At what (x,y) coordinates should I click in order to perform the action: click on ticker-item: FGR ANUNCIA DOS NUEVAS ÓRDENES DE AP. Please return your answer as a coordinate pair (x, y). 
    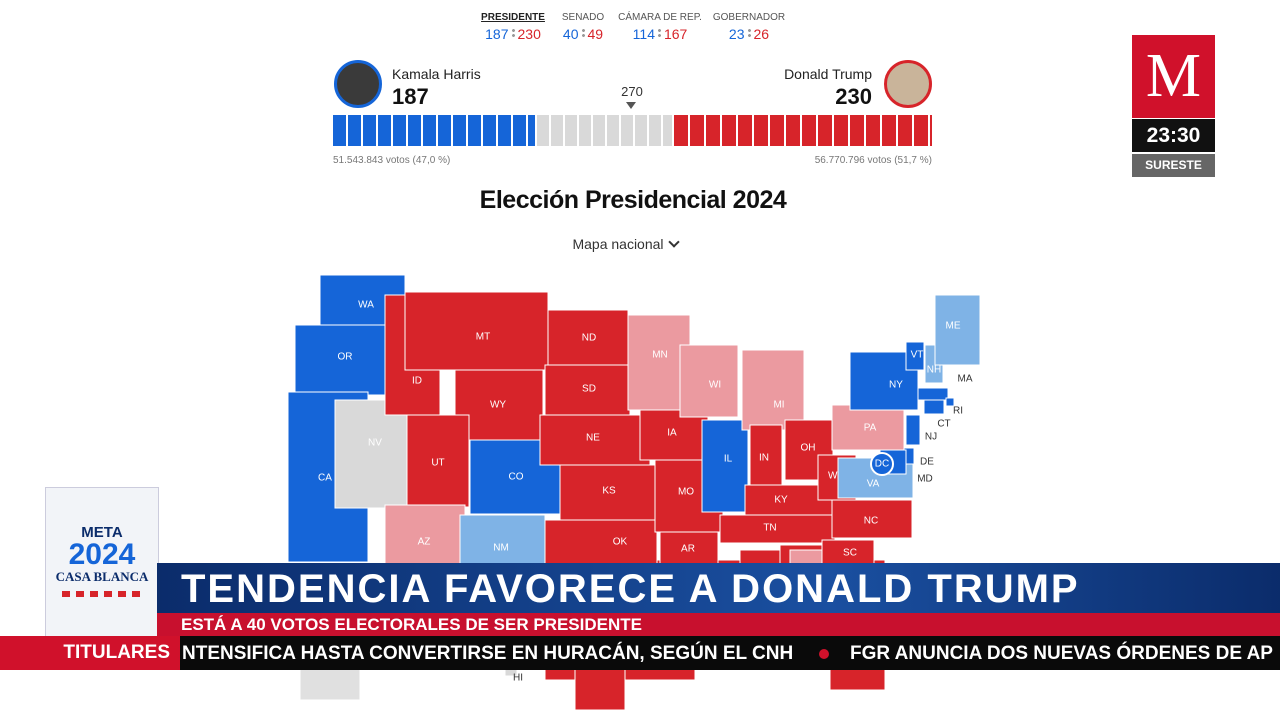
    Looking at the image, I should click on (1061, 653).